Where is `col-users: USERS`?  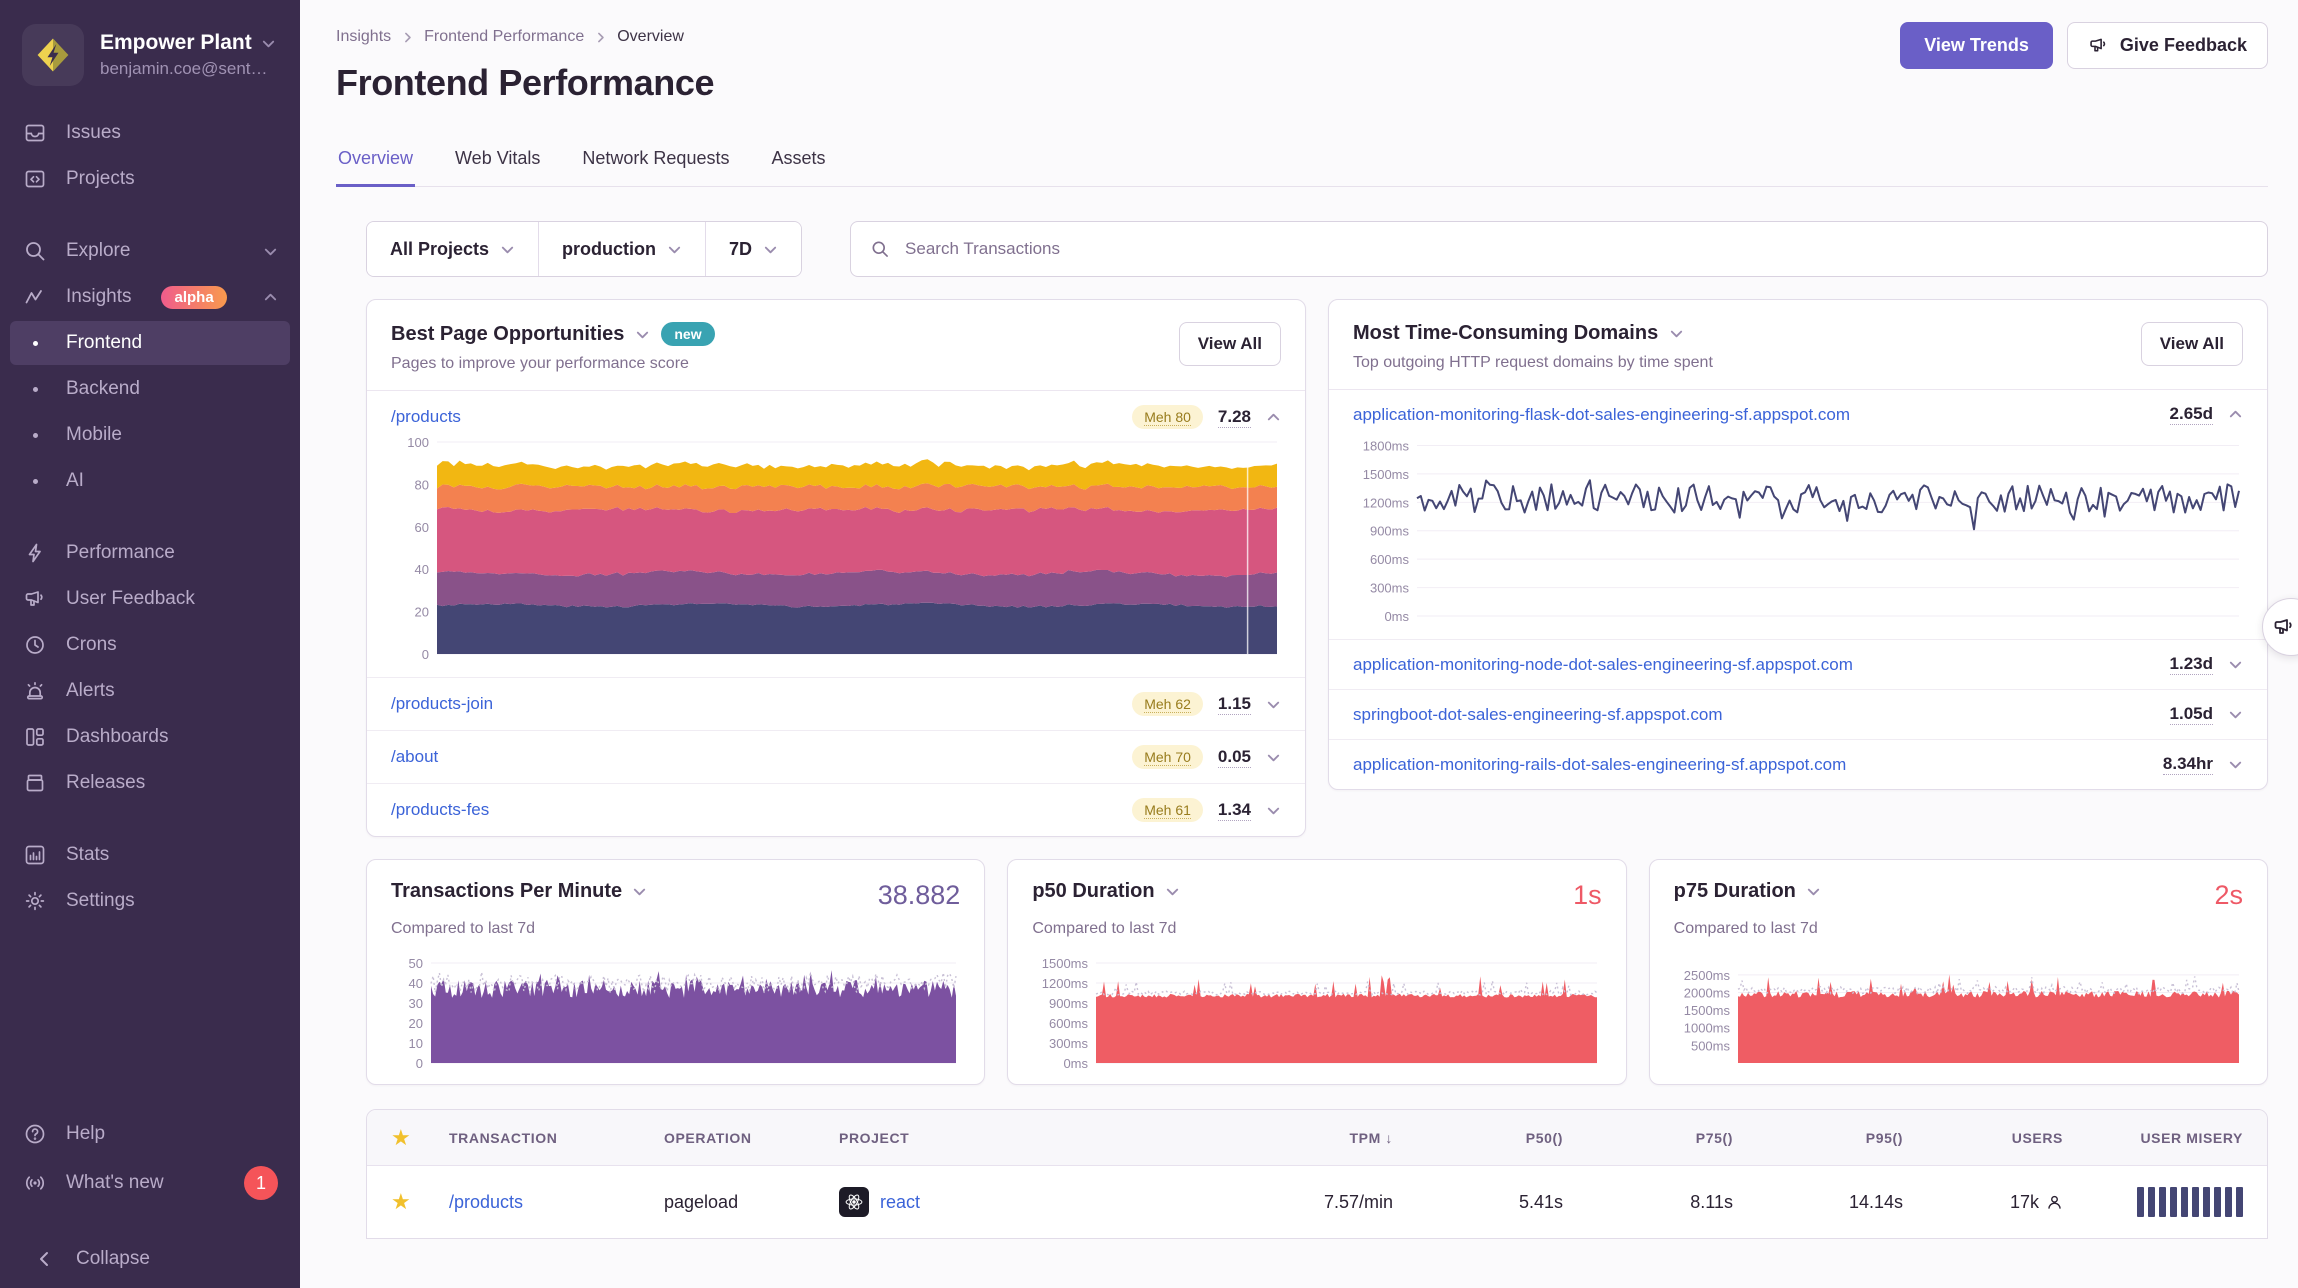 col-users: USERS is located at coordinates (2037, 1137).